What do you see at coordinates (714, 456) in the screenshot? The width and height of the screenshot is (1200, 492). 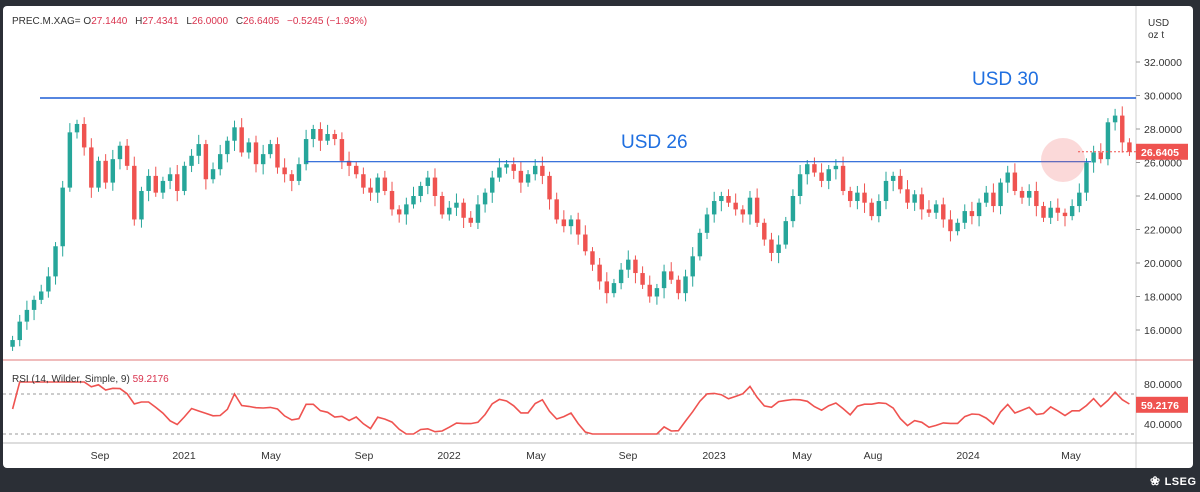 I see `x-tick-label: 2023` at bounding box center [714, 456].